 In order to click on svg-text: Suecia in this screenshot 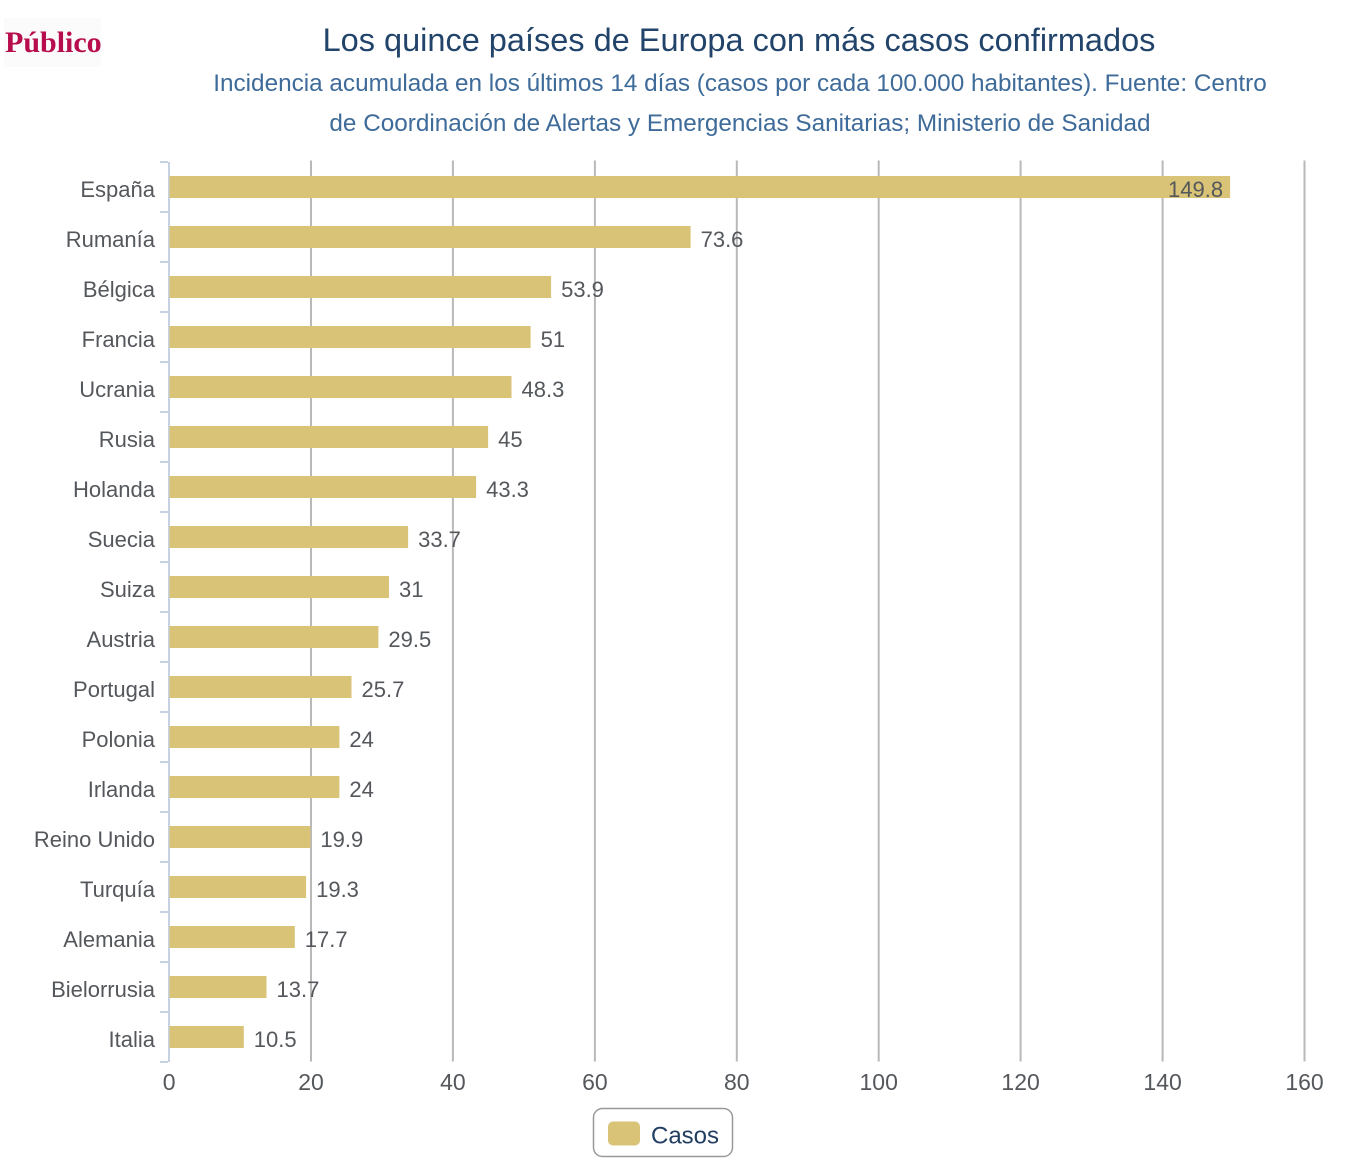, I will do `click(122, 539)`.